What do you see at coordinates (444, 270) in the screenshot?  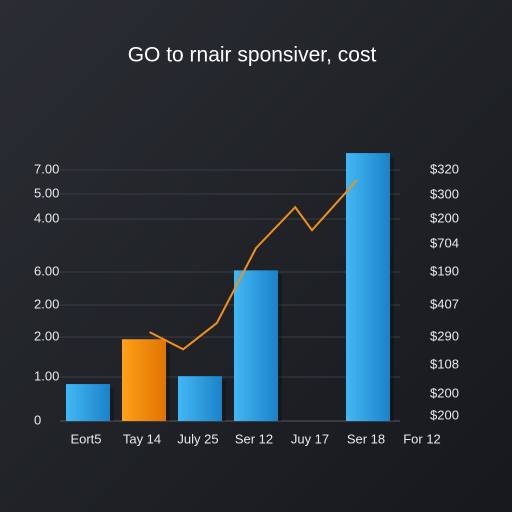 I see `y2-axis-label: $190` at bounding box center [444, 270].